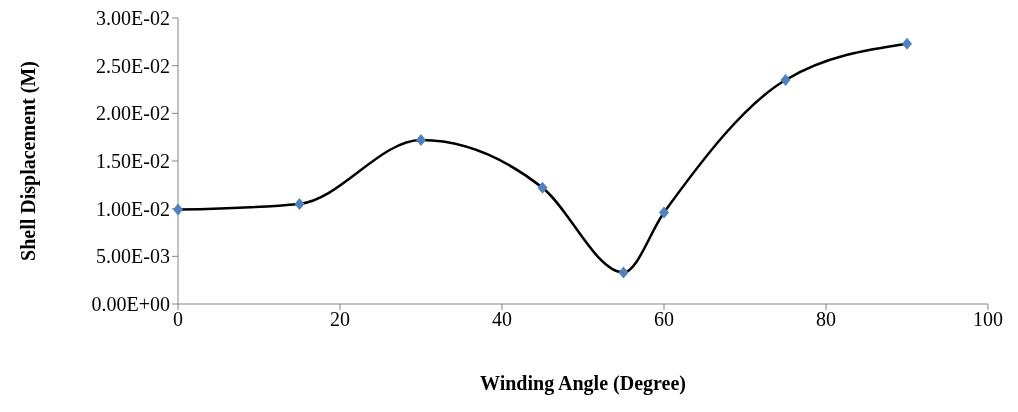  I want to click on y-tick-label: 3.00E-02, so click(133, 18).